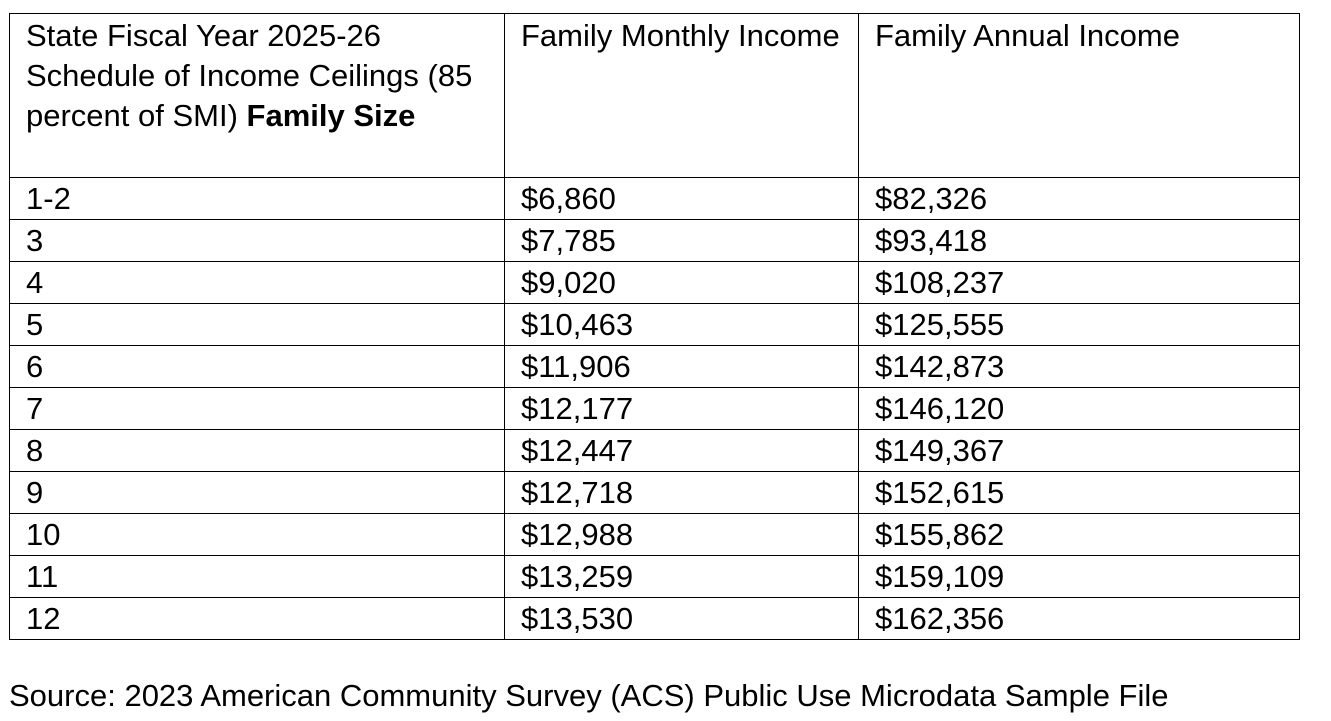 This screenshot has width=1331, height=721. What do you see at coordinates (1079, 576) in the screenshot?
I see `annual-income-cell: $159,109` at bounding box center [1079, 576].